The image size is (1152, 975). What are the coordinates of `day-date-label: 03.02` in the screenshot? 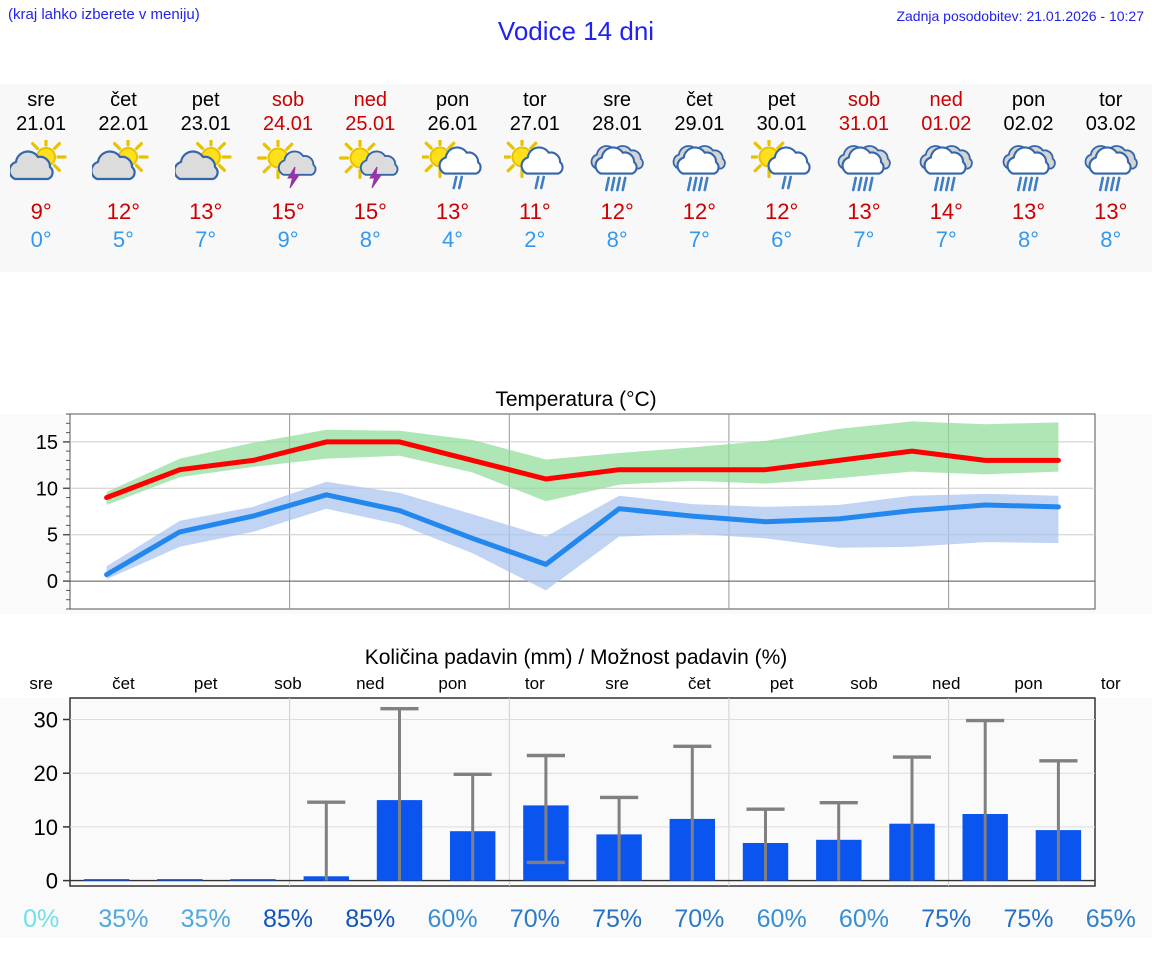 It's located at (1110, 124).